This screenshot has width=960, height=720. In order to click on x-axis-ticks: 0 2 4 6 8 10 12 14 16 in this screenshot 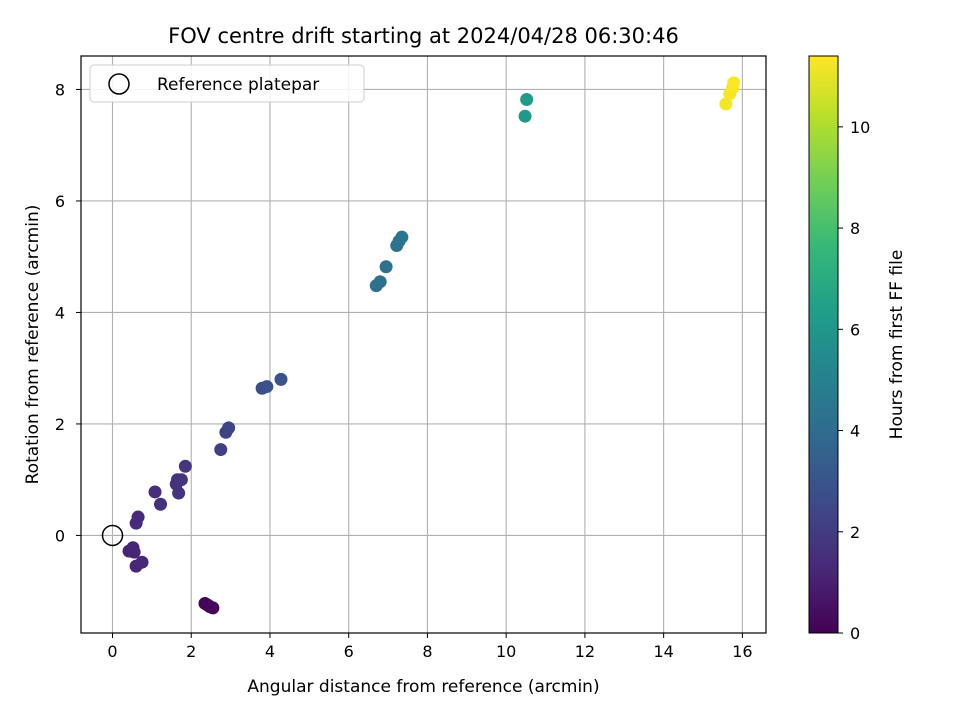, I will do `click(430, 647)`.